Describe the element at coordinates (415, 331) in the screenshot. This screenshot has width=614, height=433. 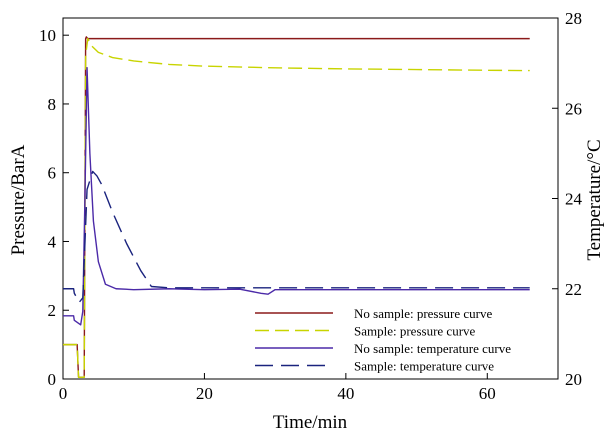
I see `legend-label-2: Sample: pressure curve` at that location.